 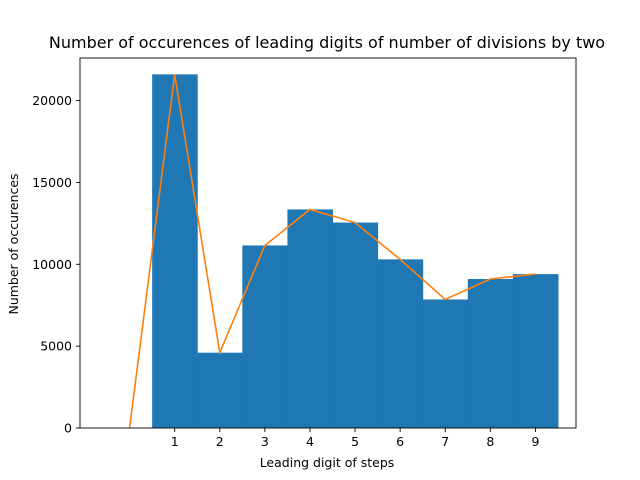 I want to click on x-tick-label: 8, so click(x=490, y=441).